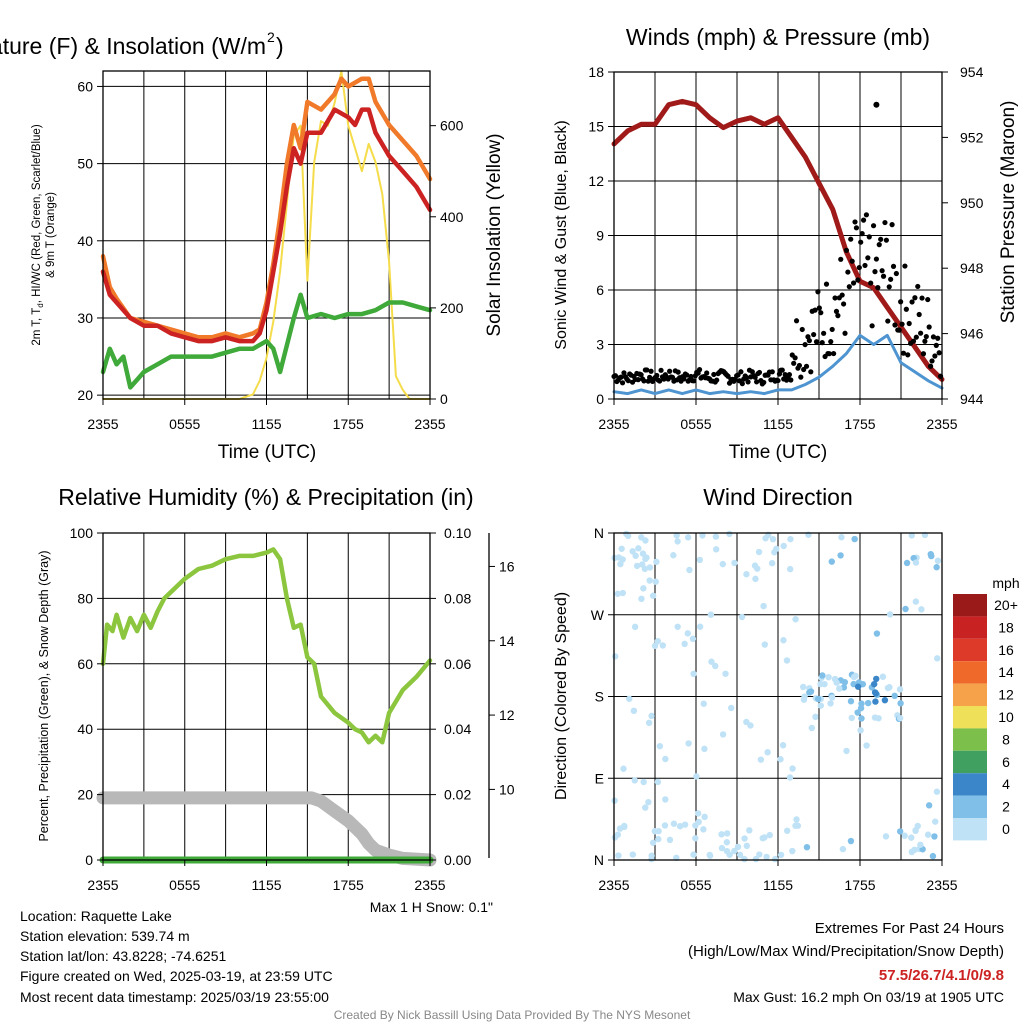 The image size is (1024, 1024). Describe the element at coordinates (507, 566) in the screenshot. I see `y3-tick-label: 16` at that location.